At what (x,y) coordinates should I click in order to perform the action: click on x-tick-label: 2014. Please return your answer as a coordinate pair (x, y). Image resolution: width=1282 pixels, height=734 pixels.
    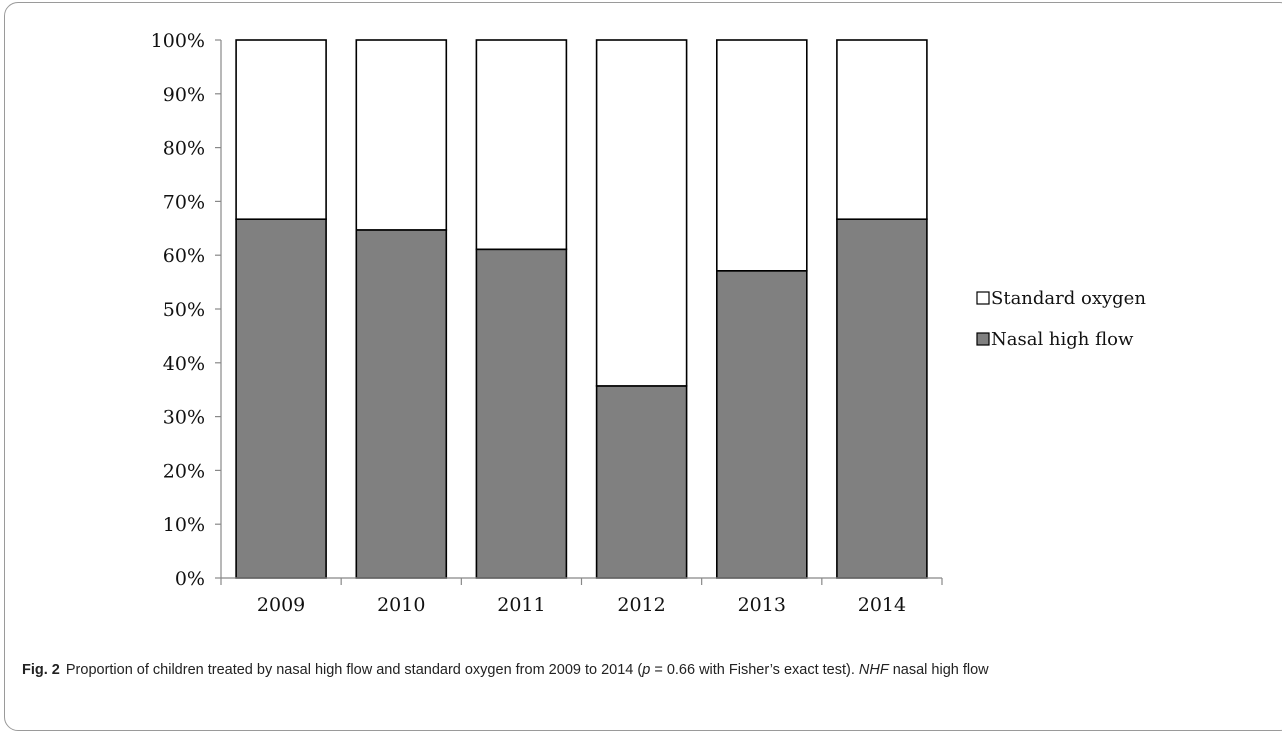
    Looking at the image, I should click on (882, 605).